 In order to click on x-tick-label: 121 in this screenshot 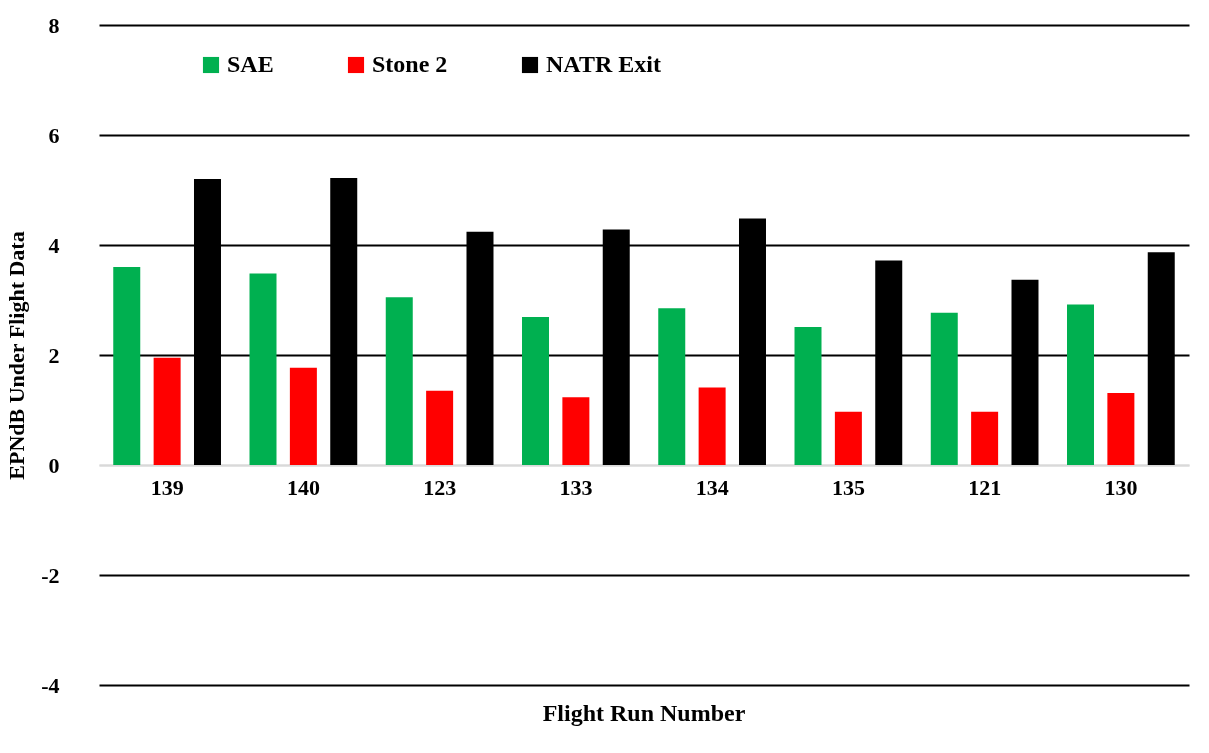, I will do `click(985, 487)`.